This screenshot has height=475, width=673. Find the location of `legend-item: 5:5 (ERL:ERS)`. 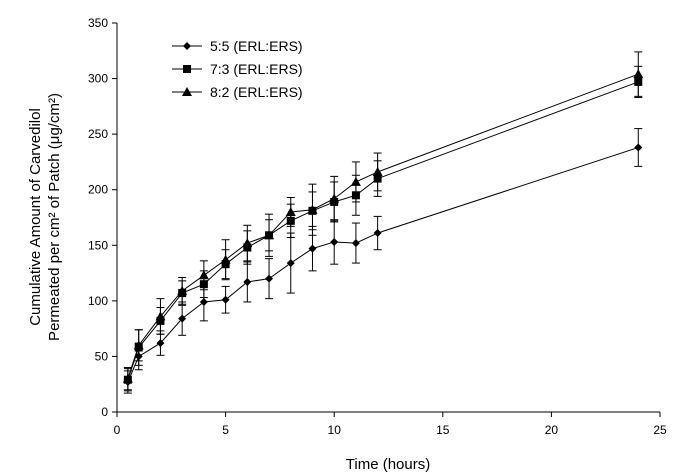

legend-item: 5:5 (ERL:ERS) is located at coordinates (237, 46).